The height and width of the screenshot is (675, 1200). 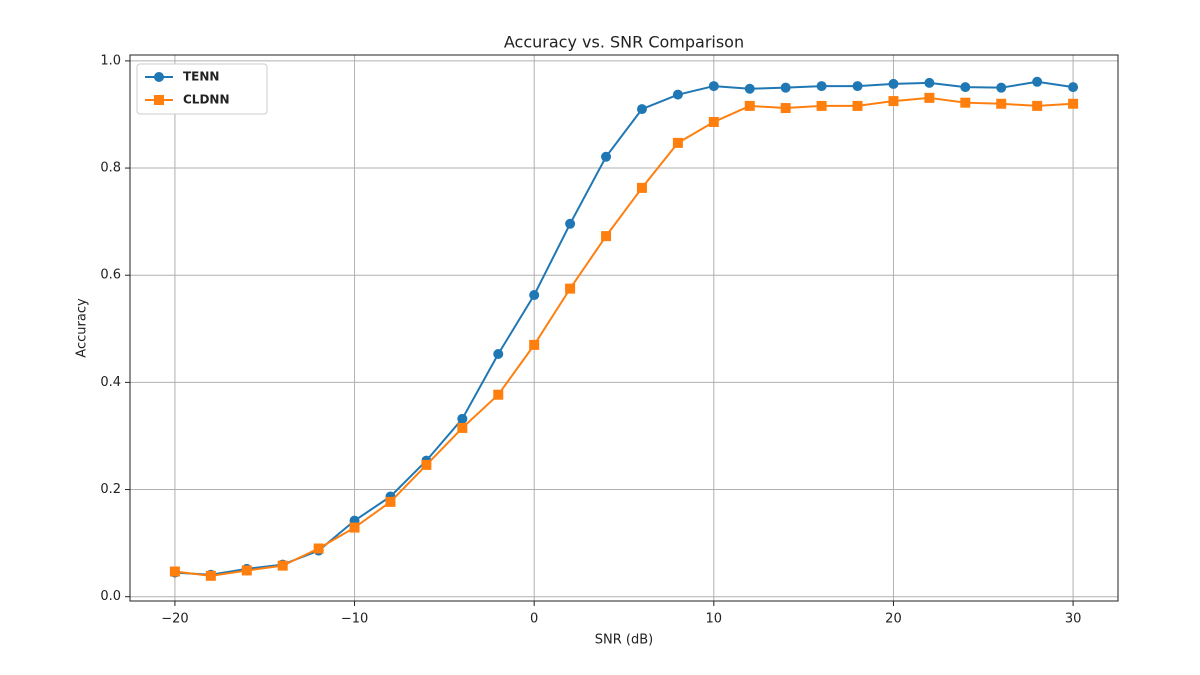 I want to click on chart-title: Accuracy vs. SNR Comparison, so click(x=624, y=42).